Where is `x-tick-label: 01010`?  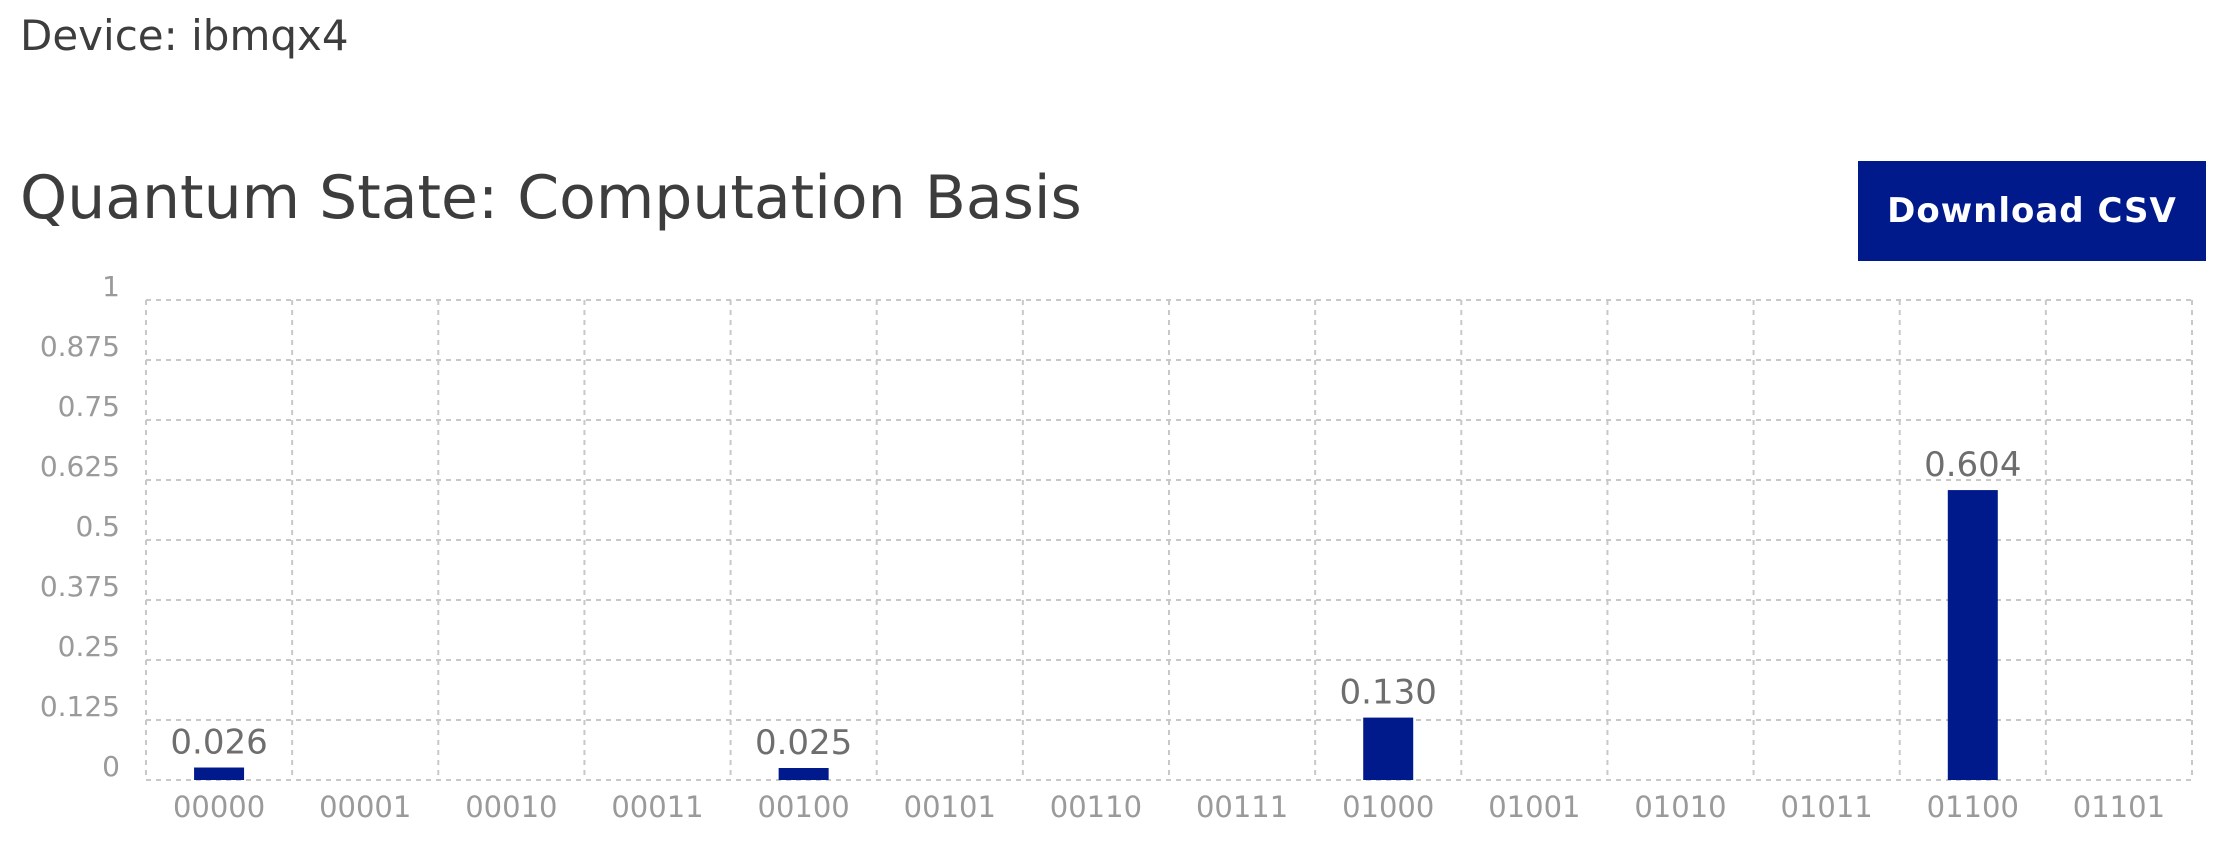 x-tick-label: 01010 is located at coordinates (1680, 807).